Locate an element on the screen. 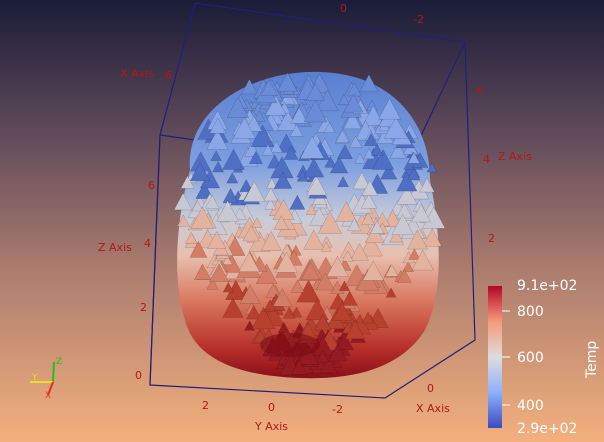  colorbar-title: Temp is located at coordinates (592, 360).